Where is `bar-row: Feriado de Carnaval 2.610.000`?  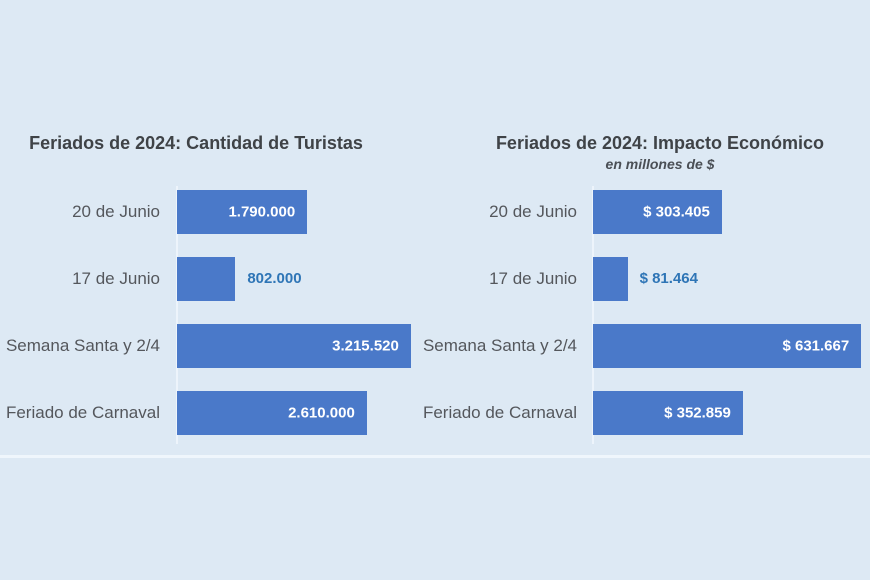 bar-row: Feriado de Carnaval 2.610.000 is located at coordinates (208, 412).